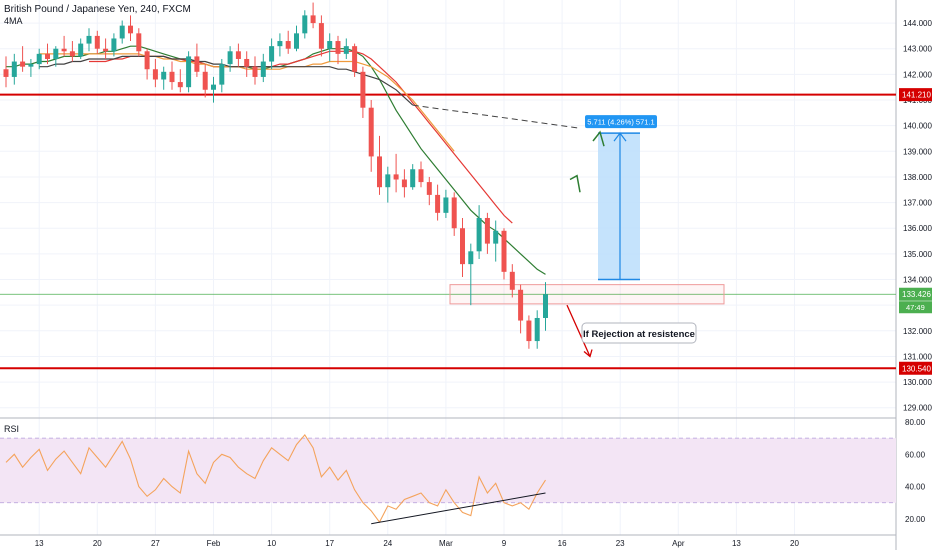 This screenshot has height=555, width=932. I want to click on price-tick-label: 137.000, so click(917, 203).